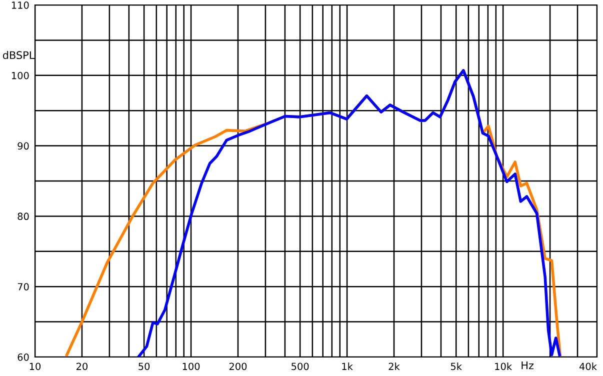 Image resolution: width=603 pixels, height=376 pixels. I want to click on y-tick-label: 100, so click(20, 76).